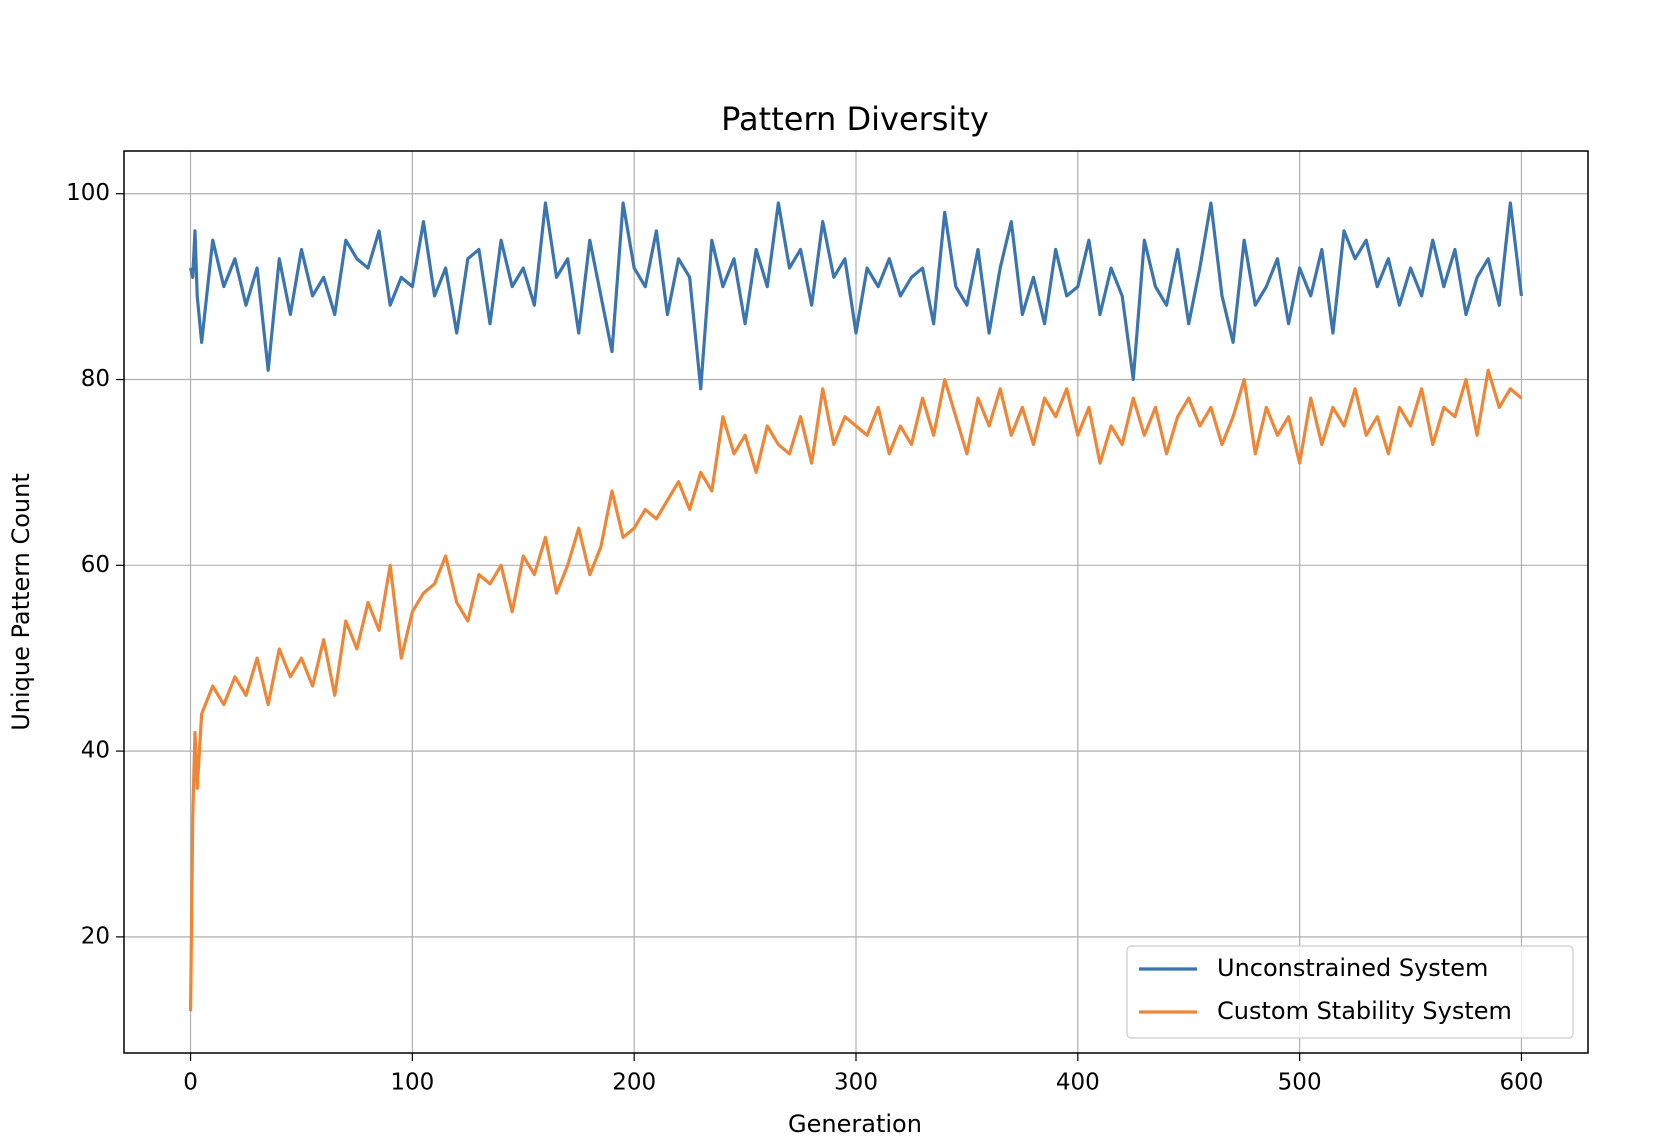 The image size is (1656, 1146). Describe the element at coordinates (1522, 1083) in the screenshot. I see `x-tick-label: 600` at that location.